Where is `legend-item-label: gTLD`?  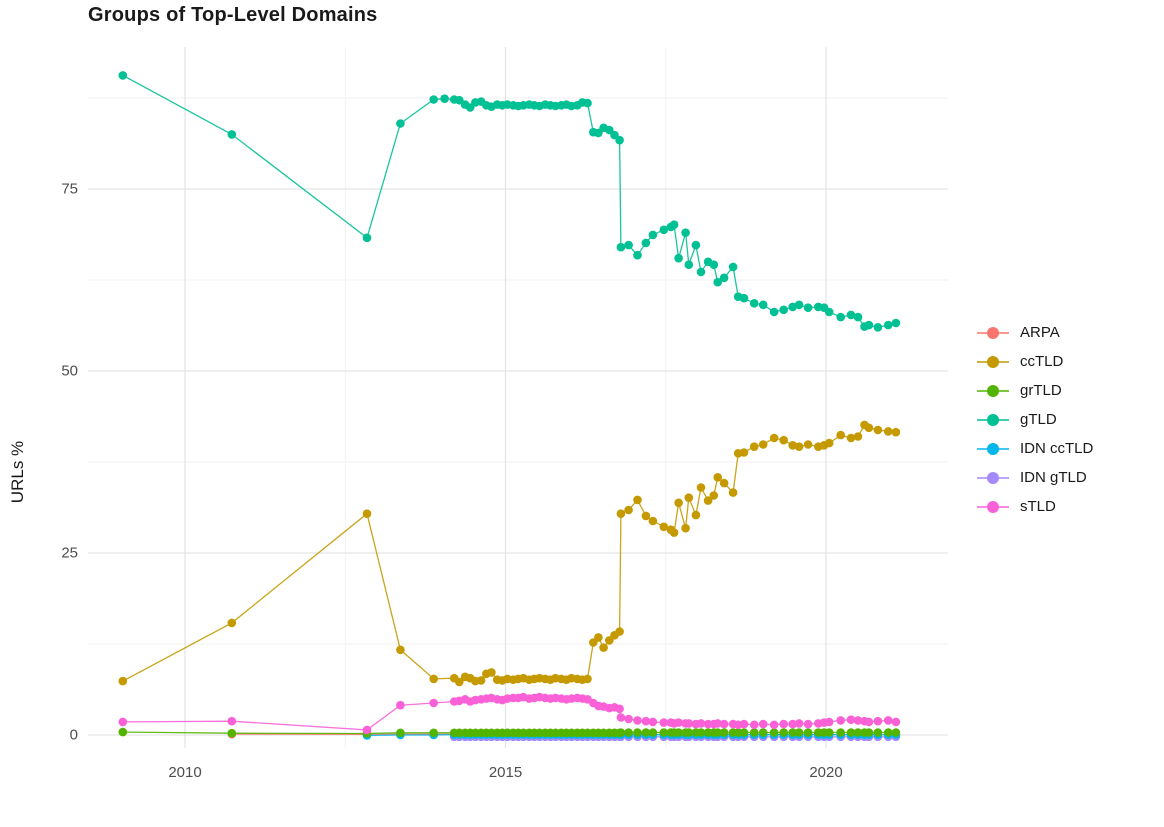 legend-item-label: gTLD is located at coordinates (1038, 419).